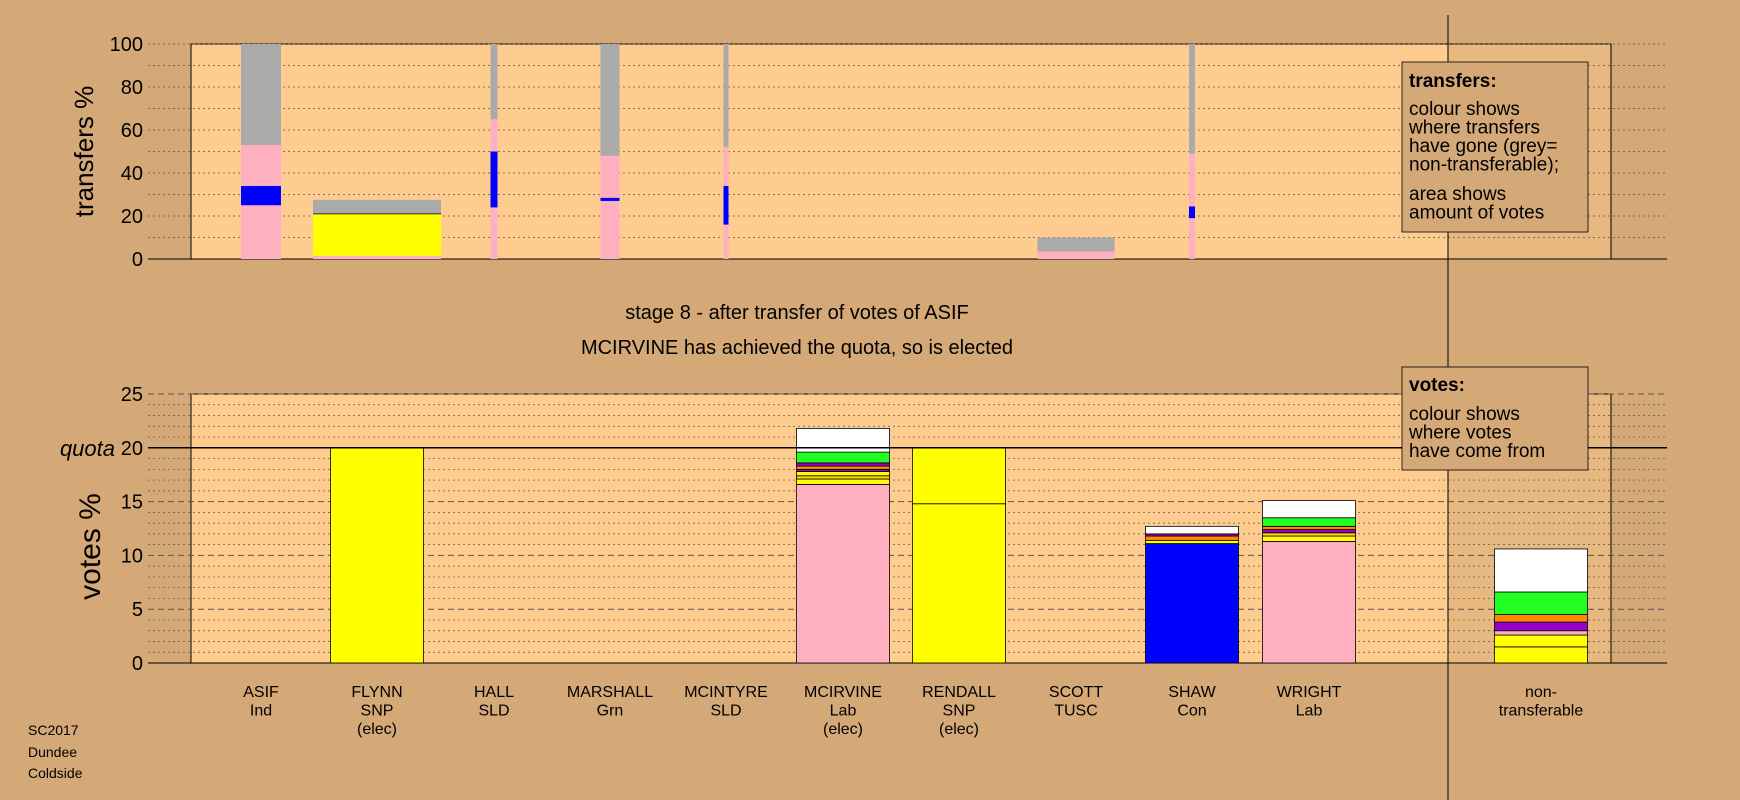 This screenshot has width=1740, height=800. I want to click on legend-votes-text: where votes, so click(1459, 433).